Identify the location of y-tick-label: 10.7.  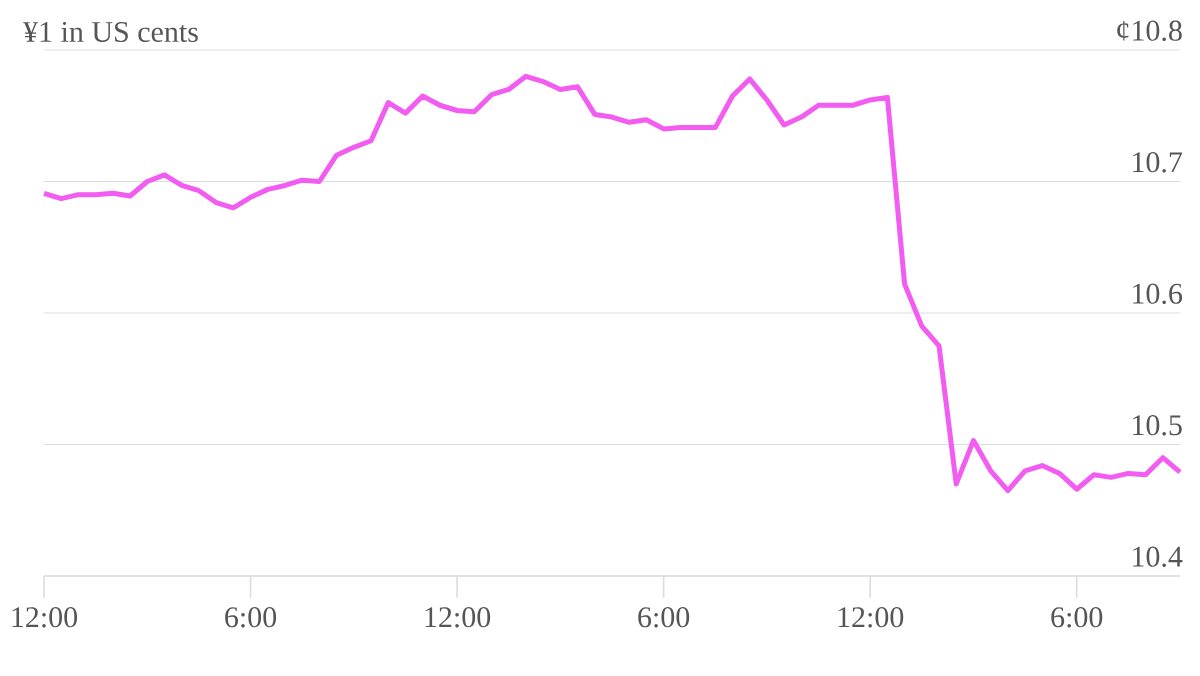
(1158, 162).